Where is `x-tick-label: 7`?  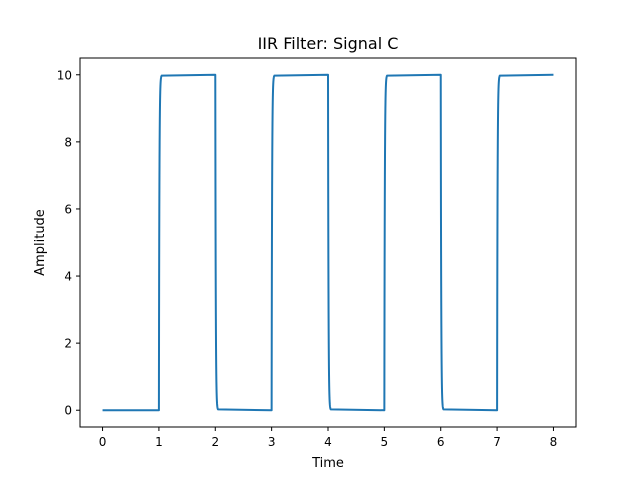 x-tick-label: 7 is located at coordinates (497, 442).